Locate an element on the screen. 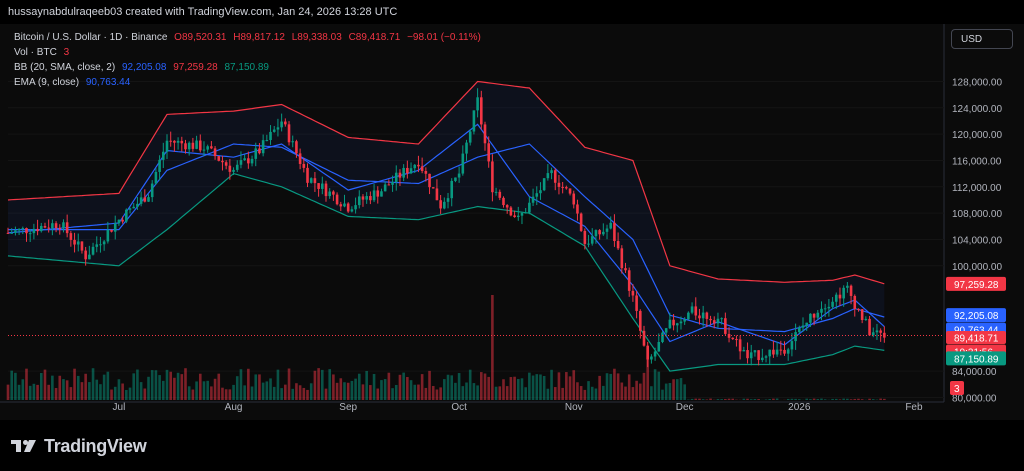 The width and height of the screenshot is (1024, 471). volume-indicator-label: Vol · BTC is located at coordinates (35, 52).